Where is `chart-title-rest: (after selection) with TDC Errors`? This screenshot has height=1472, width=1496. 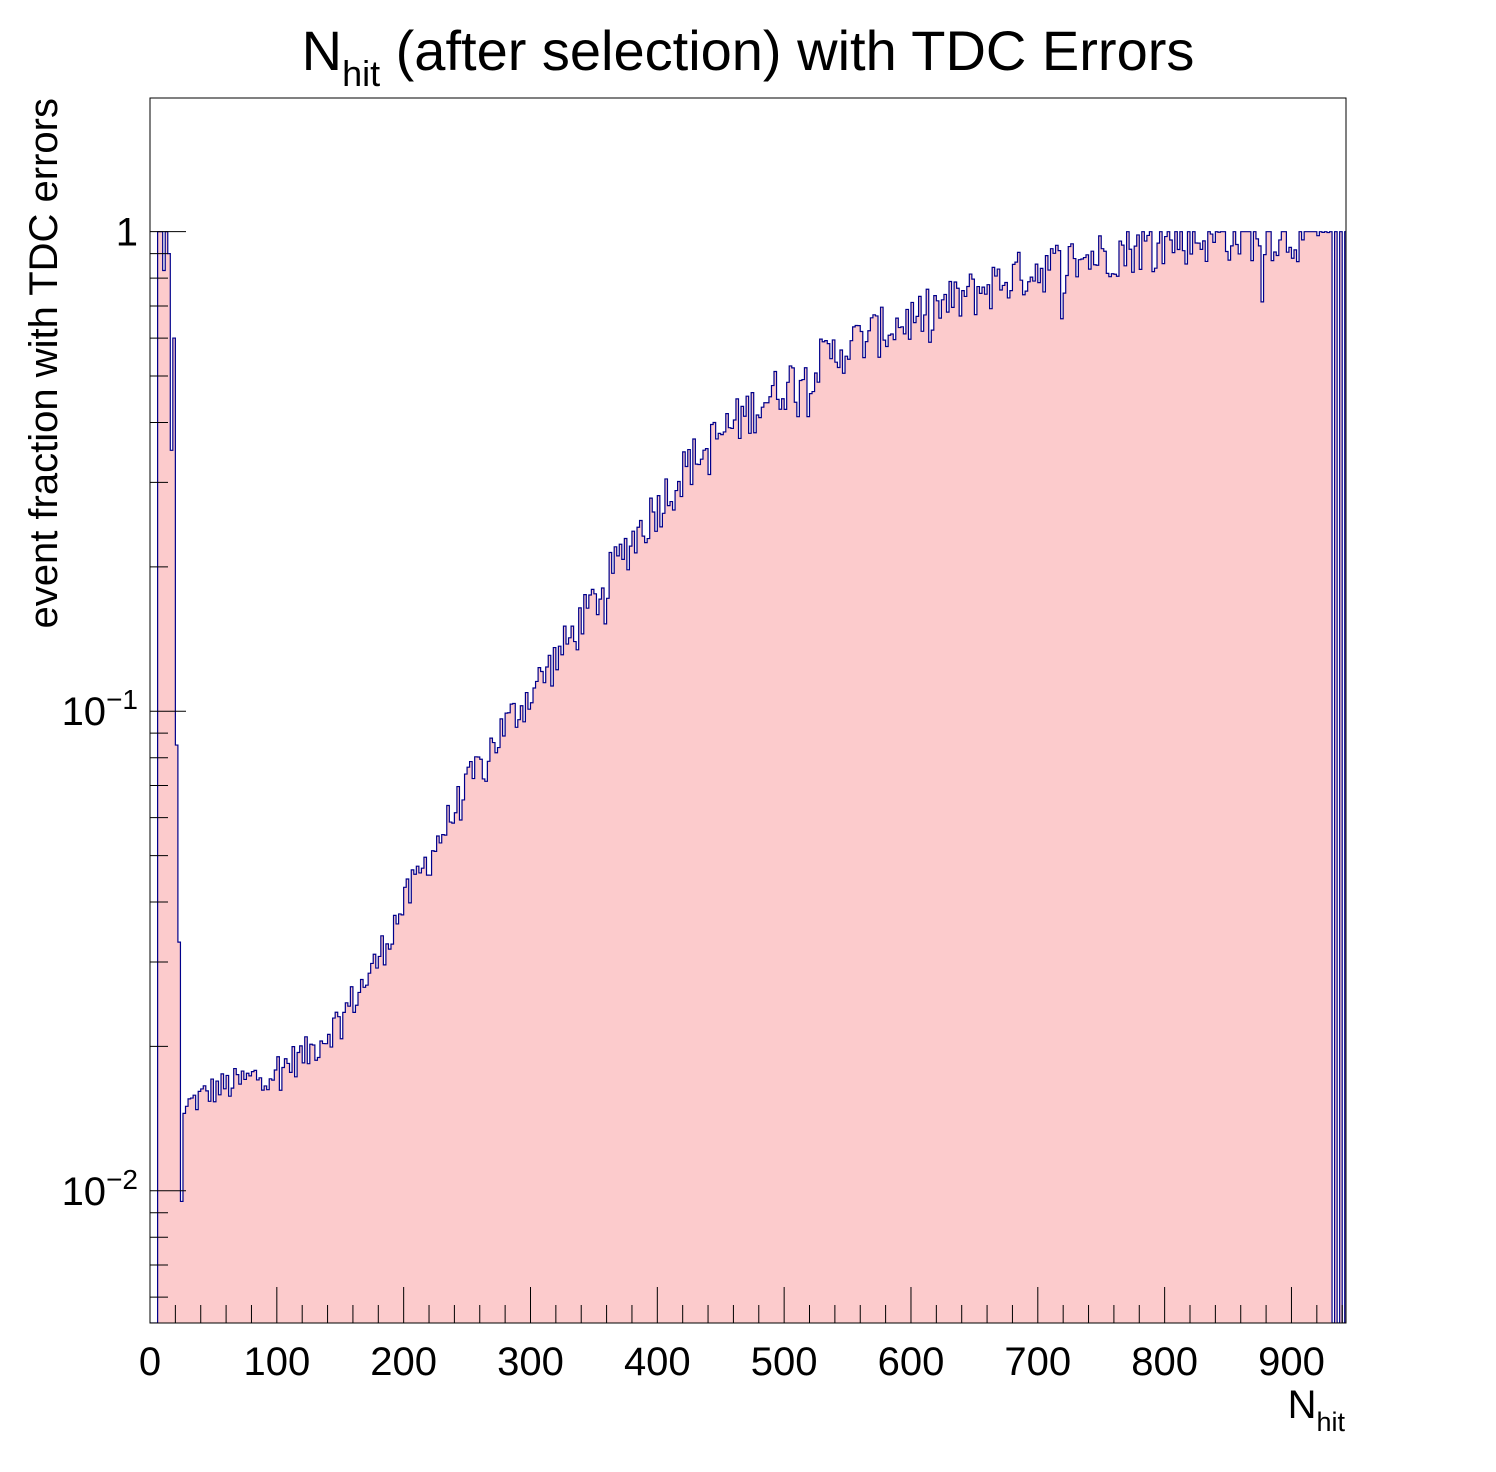
chart-title-rest: (after selection) with TDC Errors is located at coordinates (787, 50).